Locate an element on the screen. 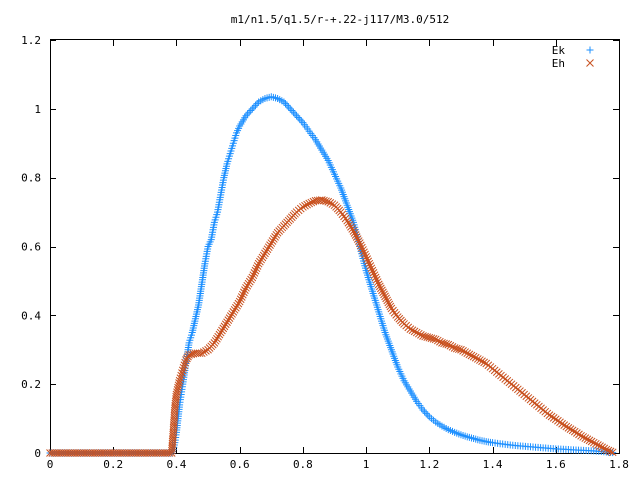 The height and width of the screenshot is (480, 640). legend-label-ek: Ek is located at coordinates (559, 50).